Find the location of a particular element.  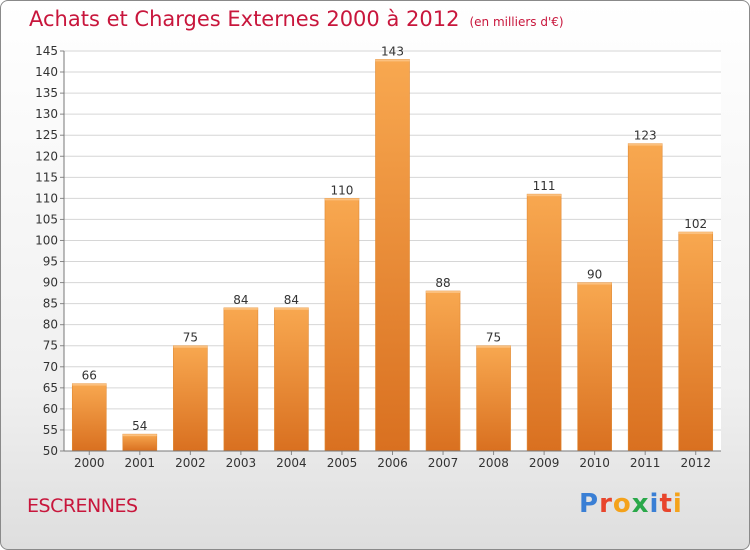

y-tick-label: 105 is located at coordinates (46, 219).